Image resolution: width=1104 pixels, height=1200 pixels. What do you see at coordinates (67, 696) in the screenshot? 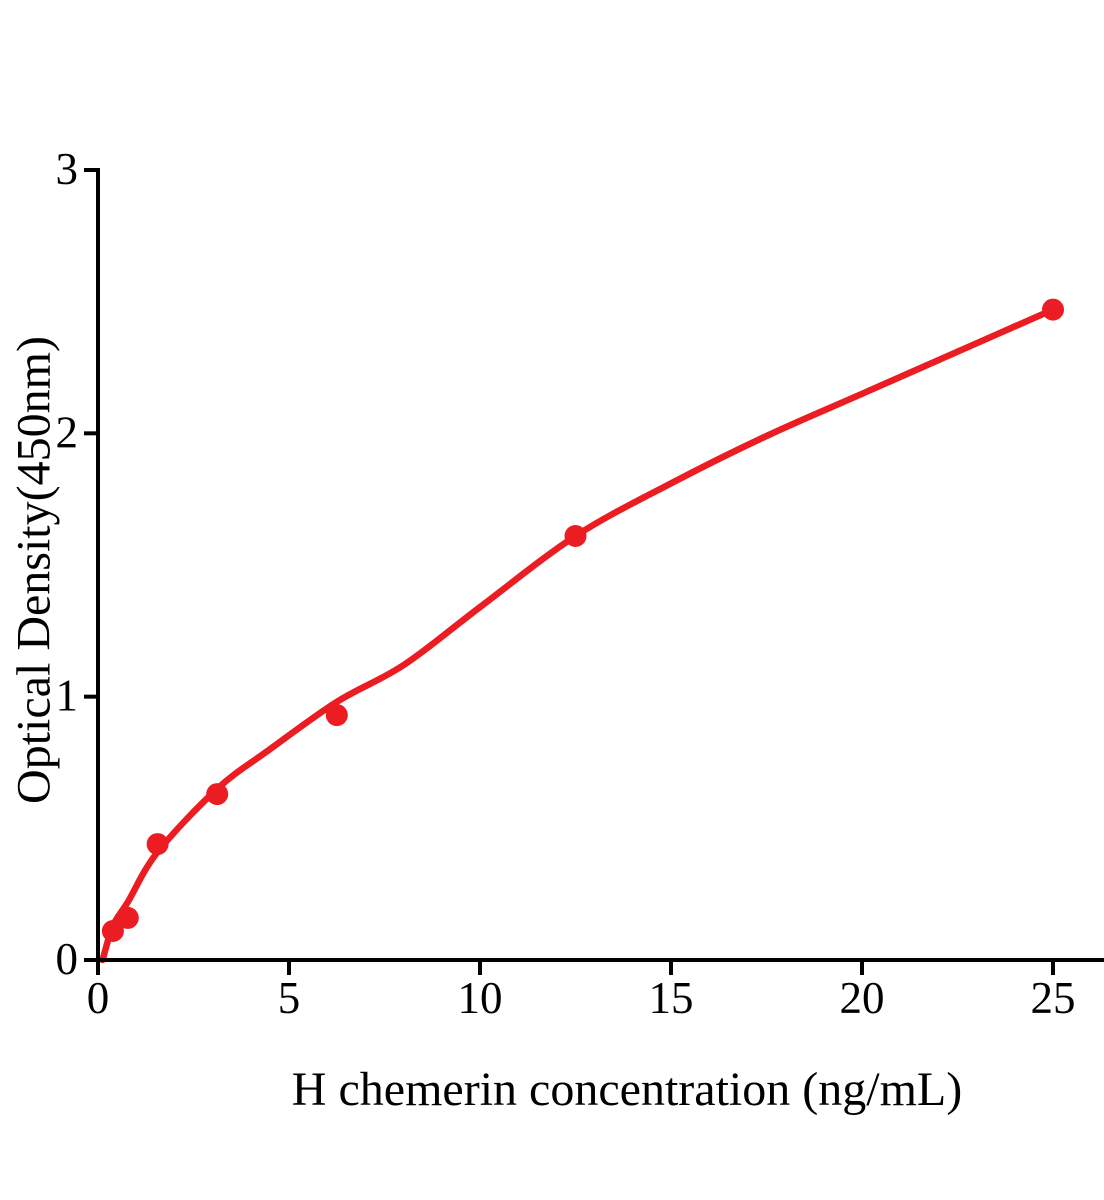
I see `y-tick-label: 1` at bounding box center [67, 696].